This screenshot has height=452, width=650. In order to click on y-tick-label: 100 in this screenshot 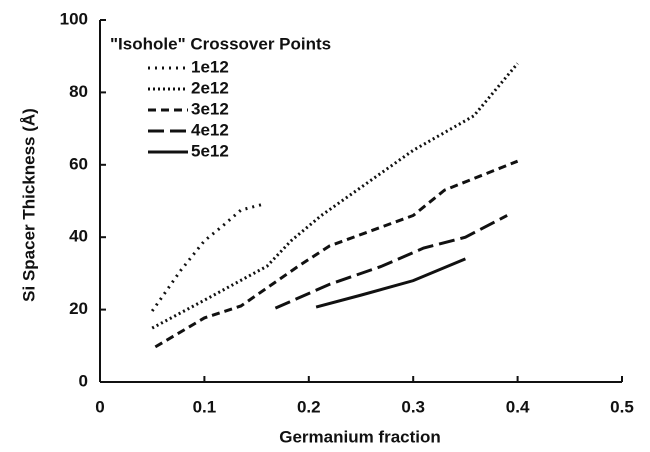, I will do `click(74, 18)`.